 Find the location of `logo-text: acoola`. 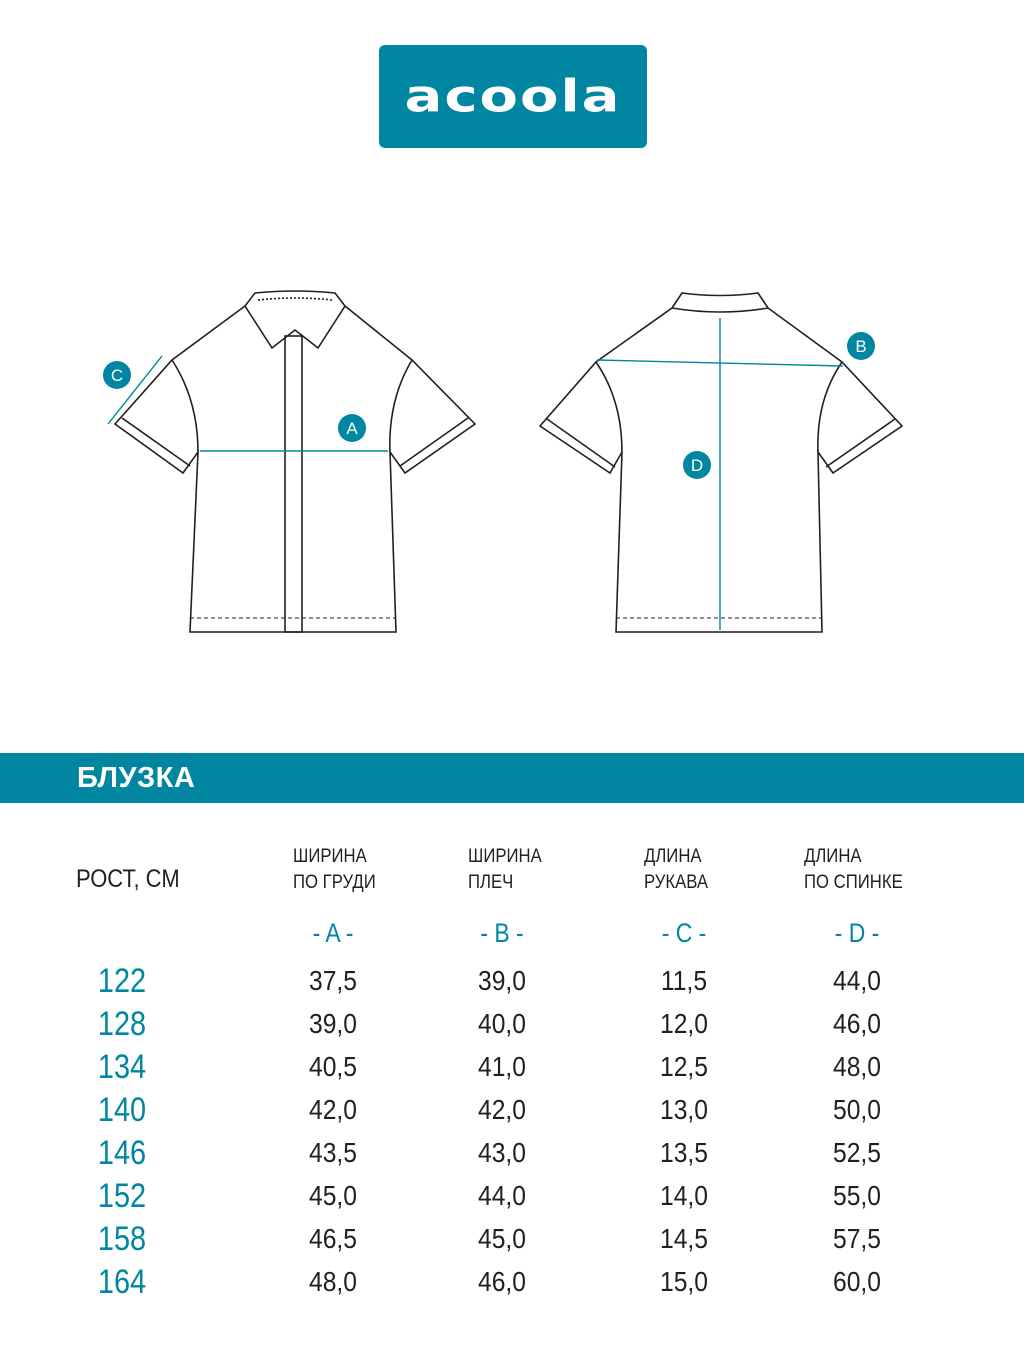

logo-text: acoola is located at coordinates (513, 96).